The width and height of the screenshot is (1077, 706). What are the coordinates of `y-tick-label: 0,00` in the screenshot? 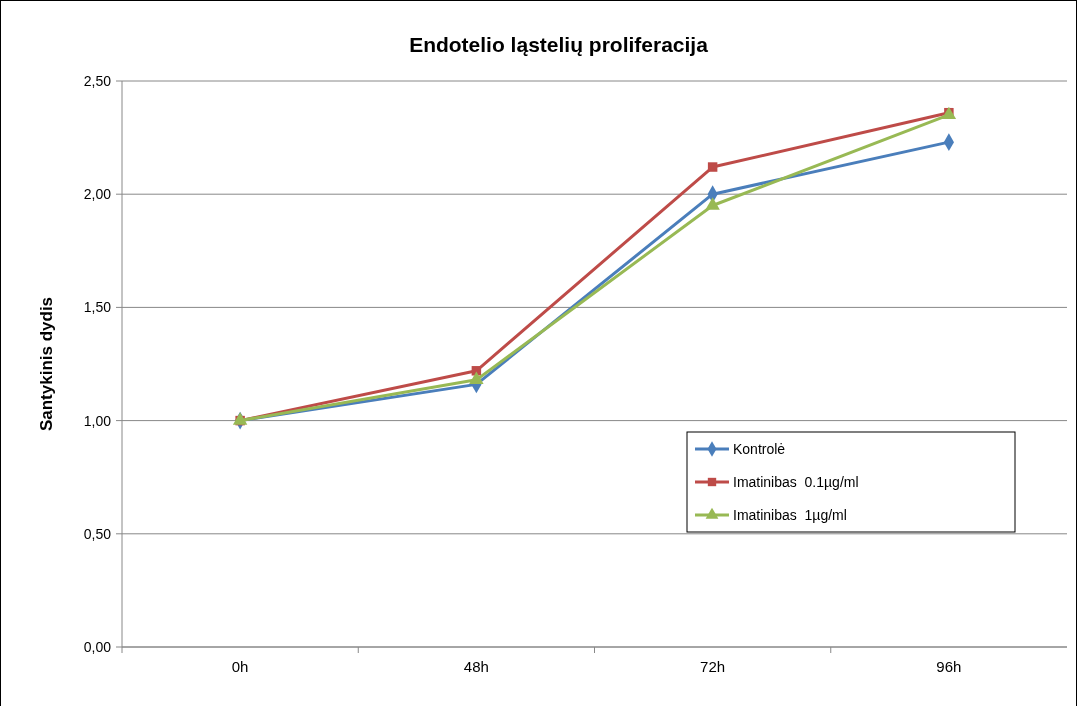 It's located at (97, 646).